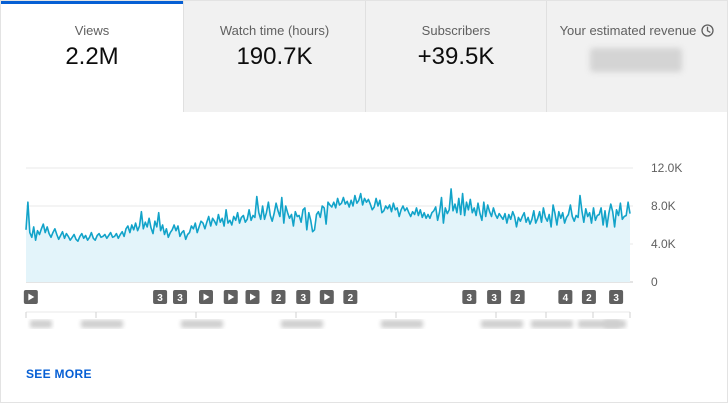  I want to click on tab-label: Subscribers, so click(456, 30).